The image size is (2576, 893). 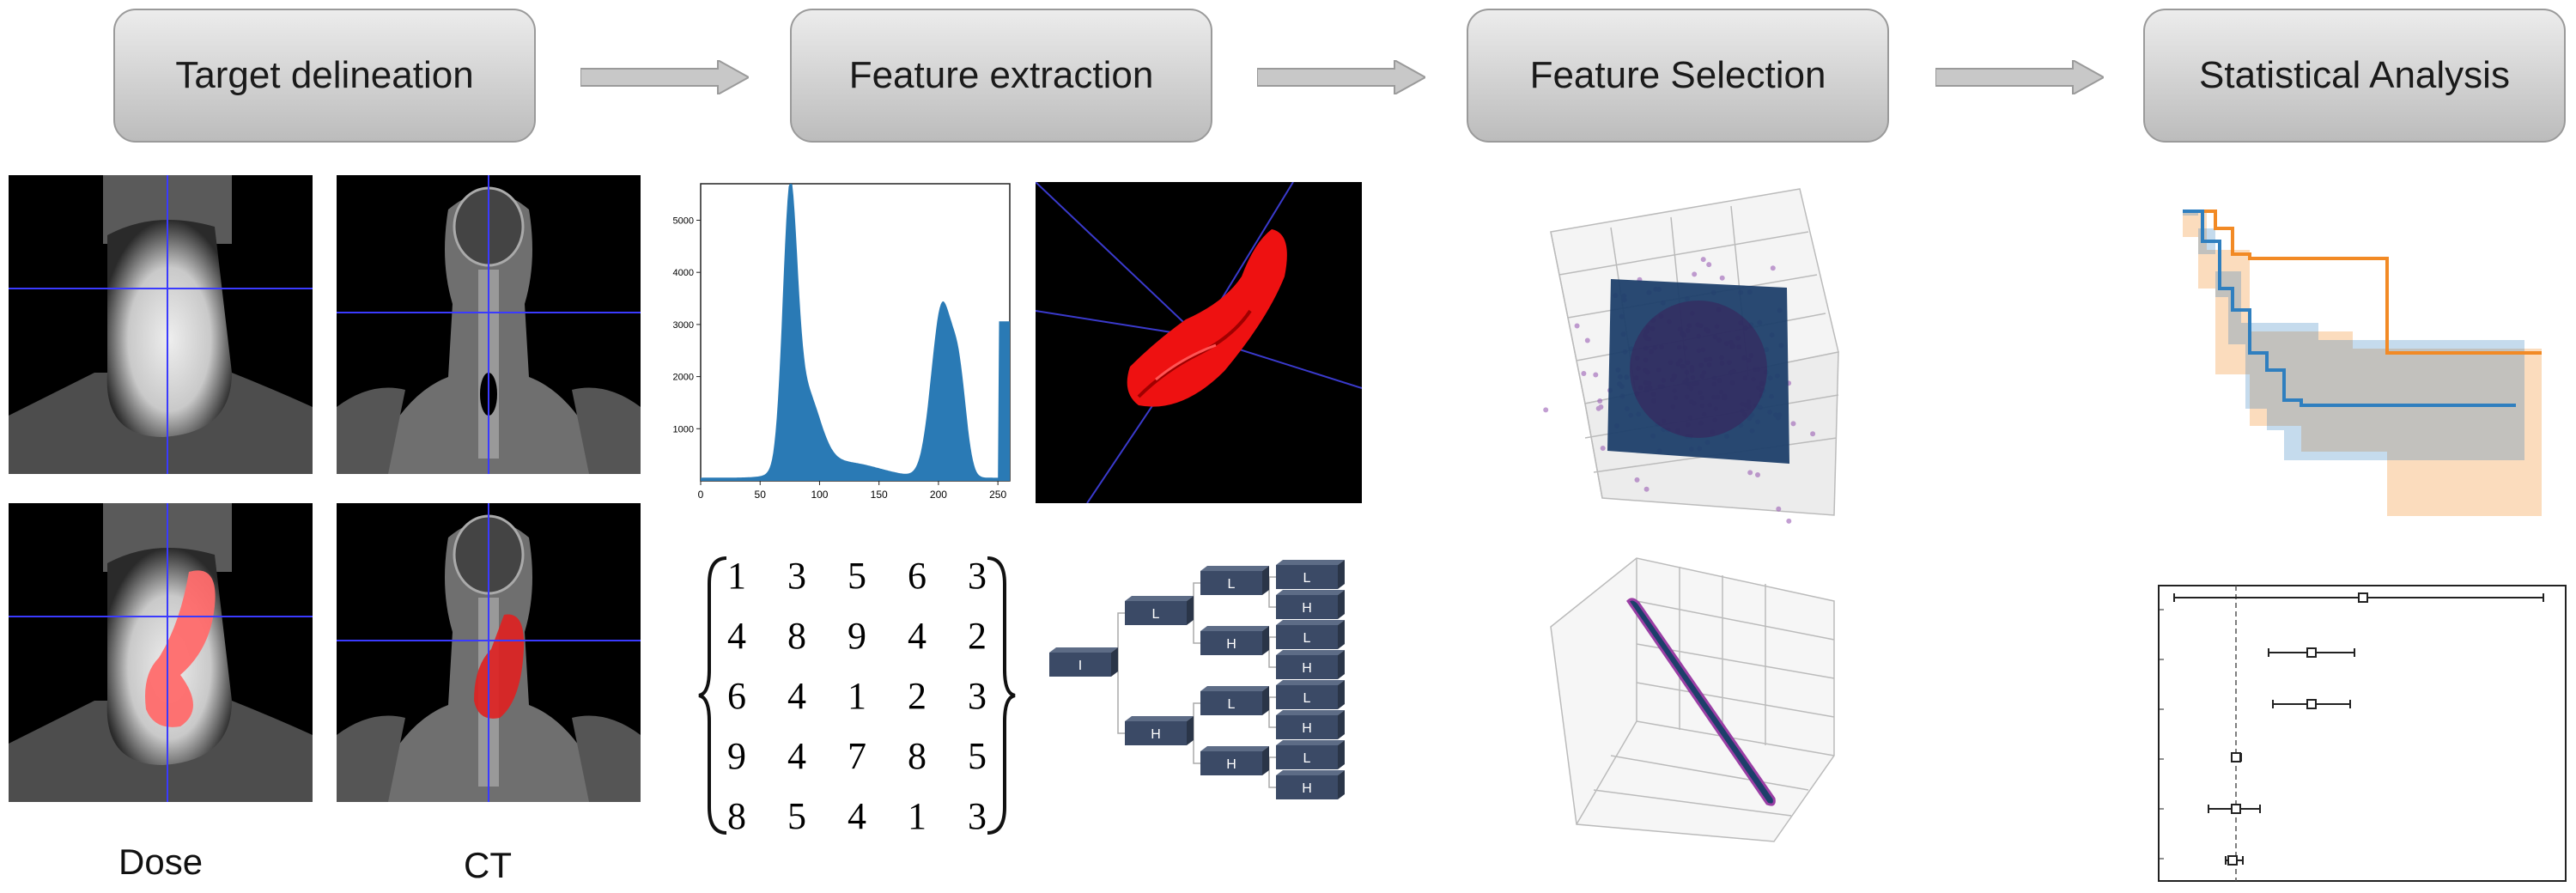 I want to click on step-feature-extraction: Feature extraction, so click(x=1001, y=76).